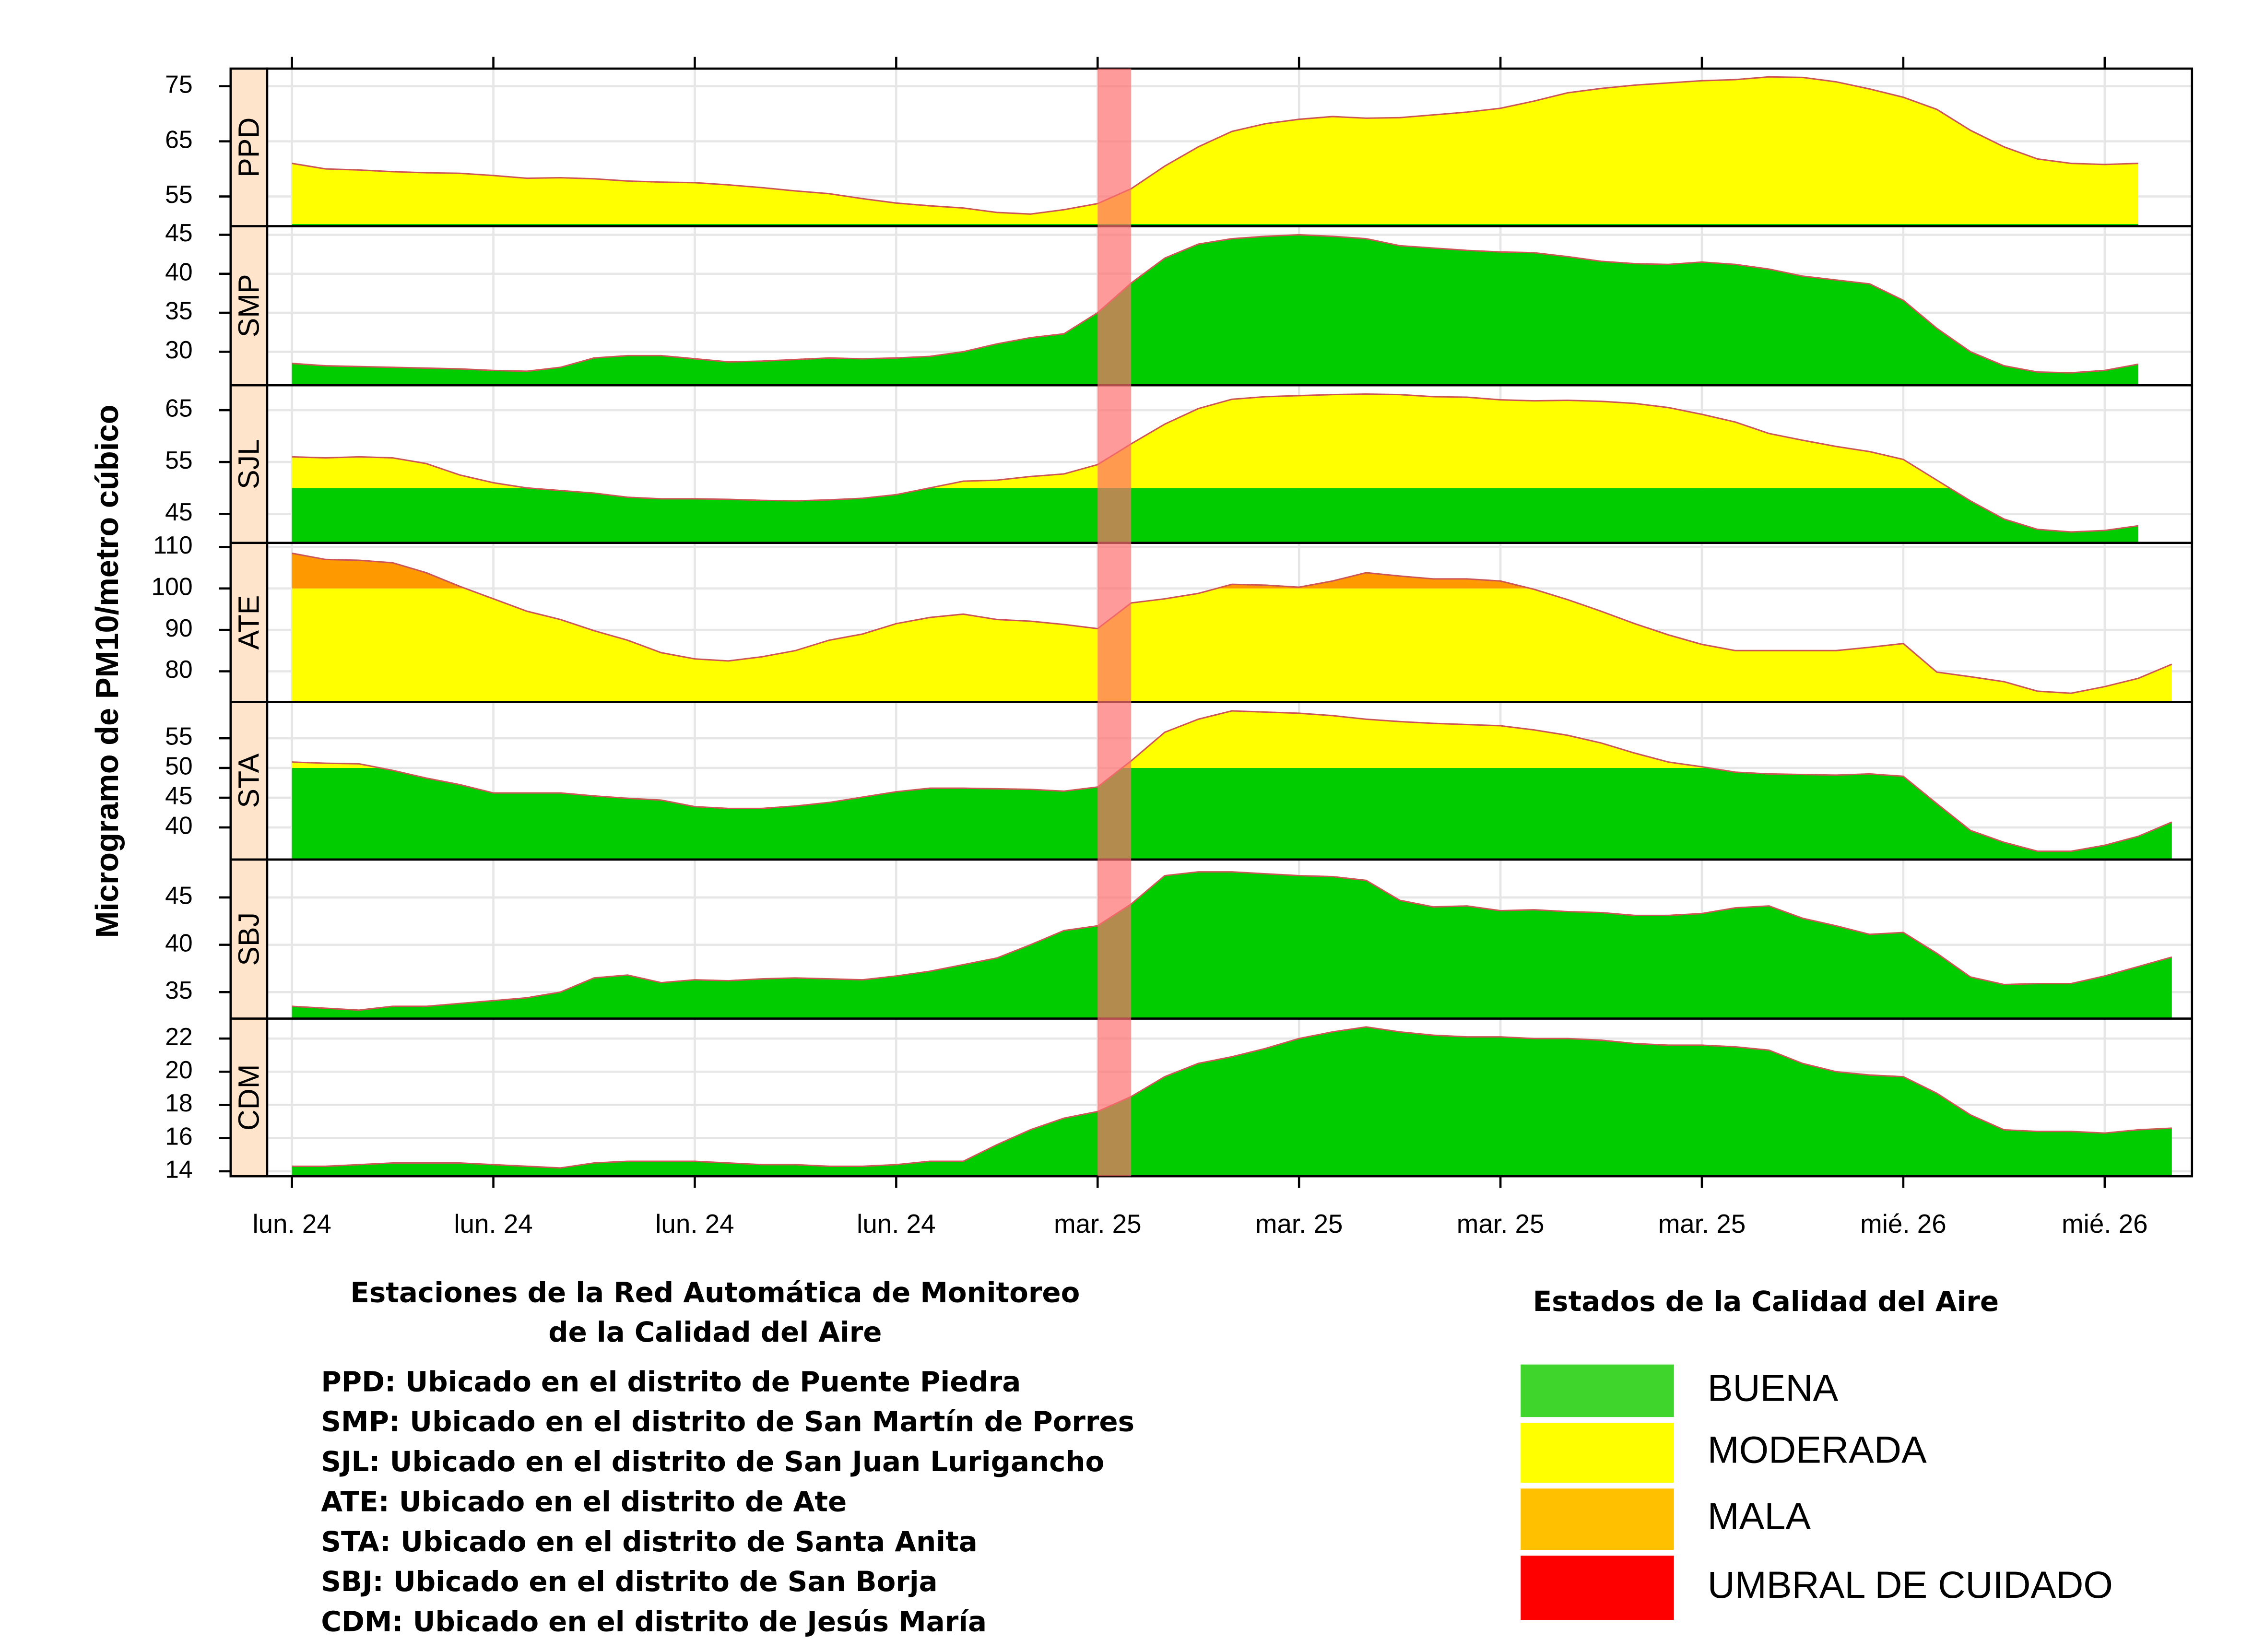 This screenshot has width=2265, height=1652. Describe the element at coordinates (1817, 1449) in the screenshot. I see `legend-label: MODERADA` at that location.